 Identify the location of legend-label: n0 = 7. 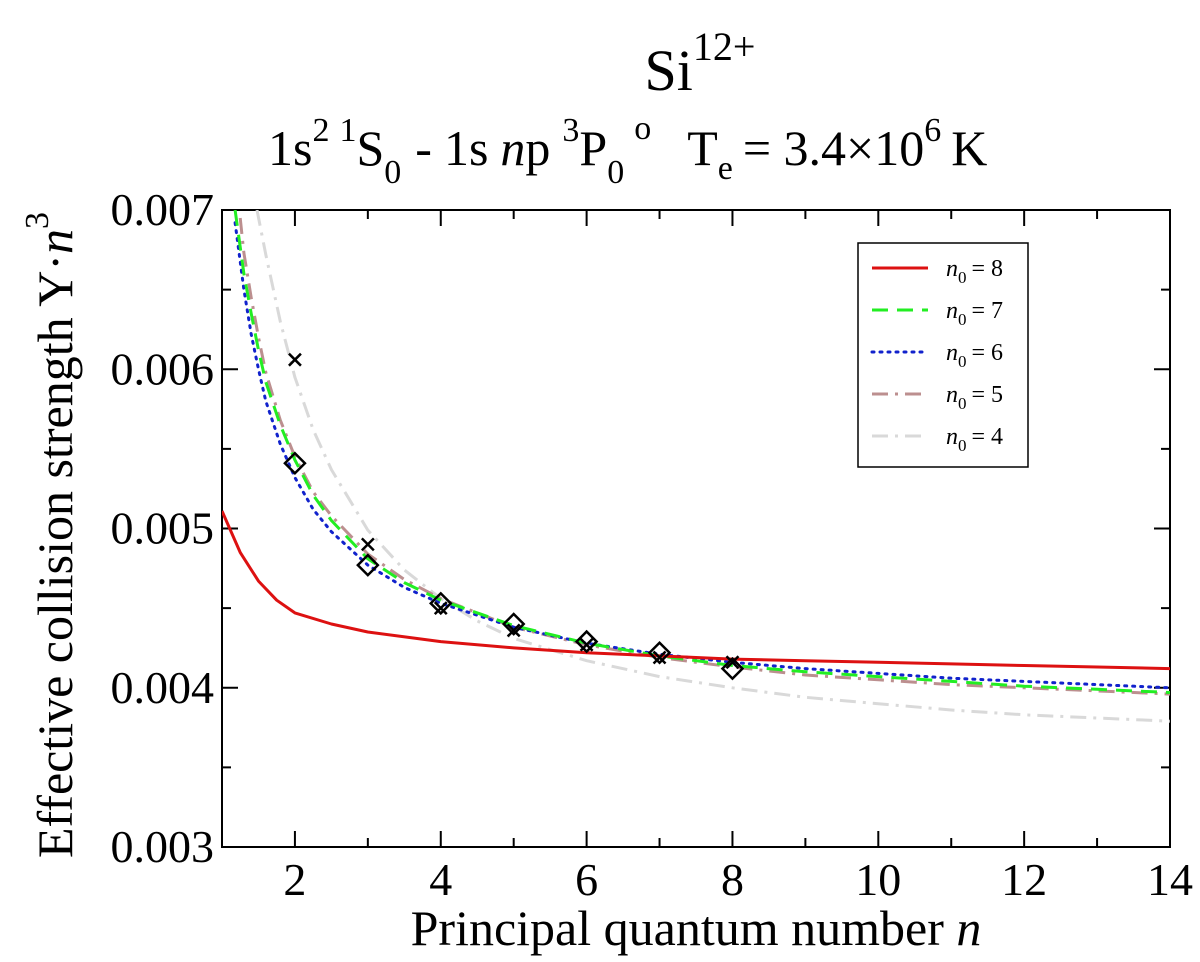
(974, 313).